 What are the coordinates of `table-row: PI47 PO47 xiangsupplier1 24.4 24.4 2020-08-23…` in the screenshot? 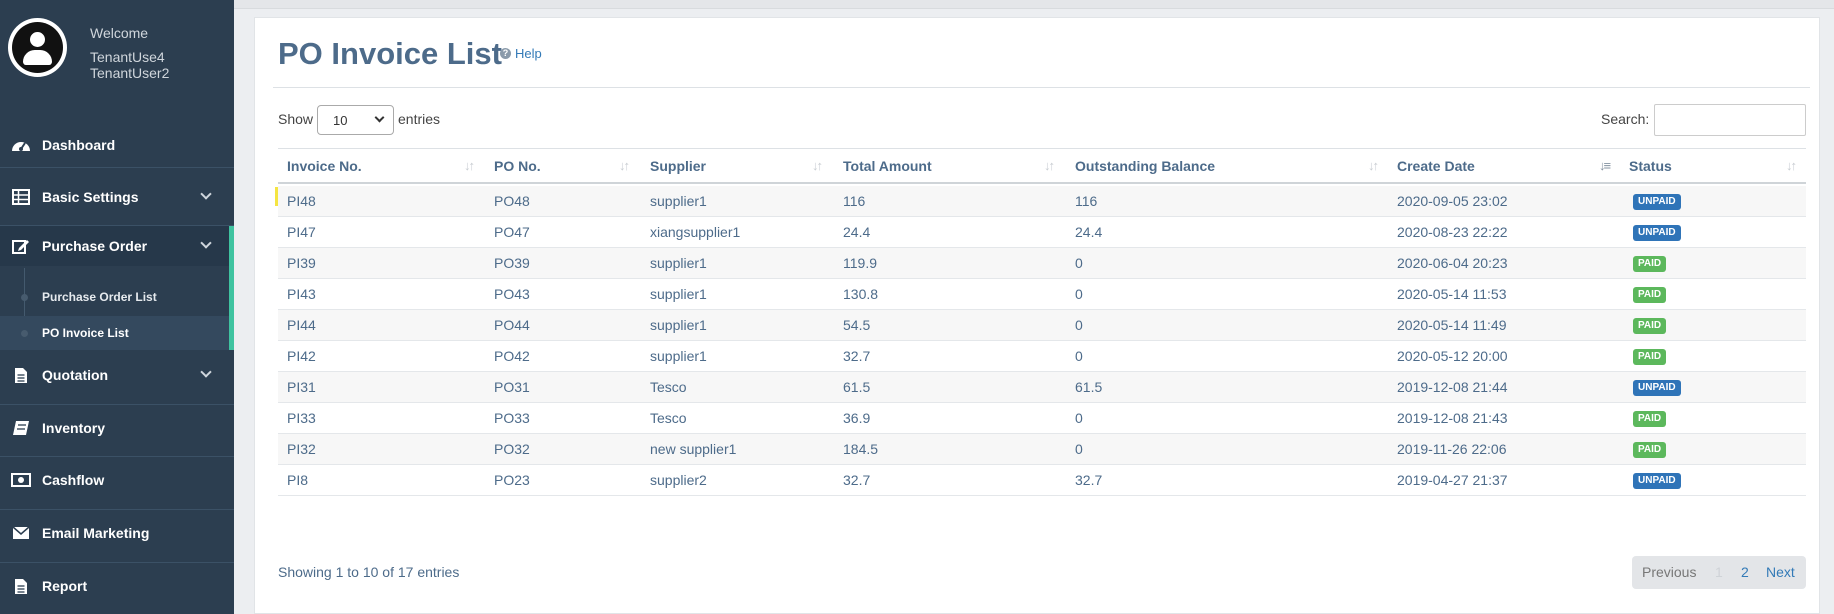 It's located at (1042, 232).